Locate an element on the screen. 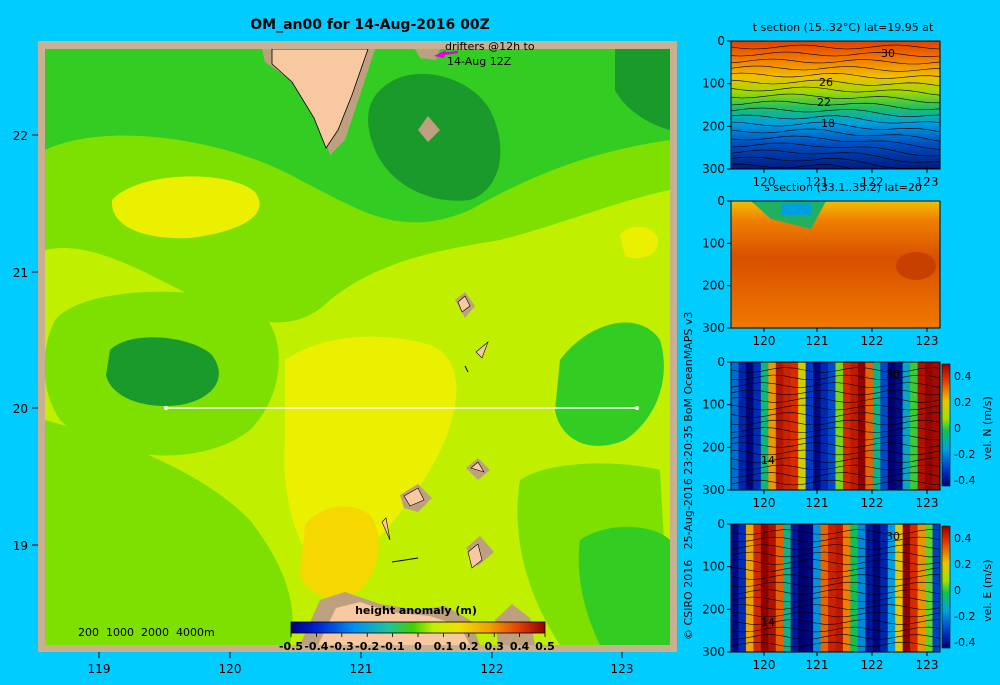 This screenshot has width=1000, height=685. sea-eddy-west-dark is located at coordinates (162, 371).